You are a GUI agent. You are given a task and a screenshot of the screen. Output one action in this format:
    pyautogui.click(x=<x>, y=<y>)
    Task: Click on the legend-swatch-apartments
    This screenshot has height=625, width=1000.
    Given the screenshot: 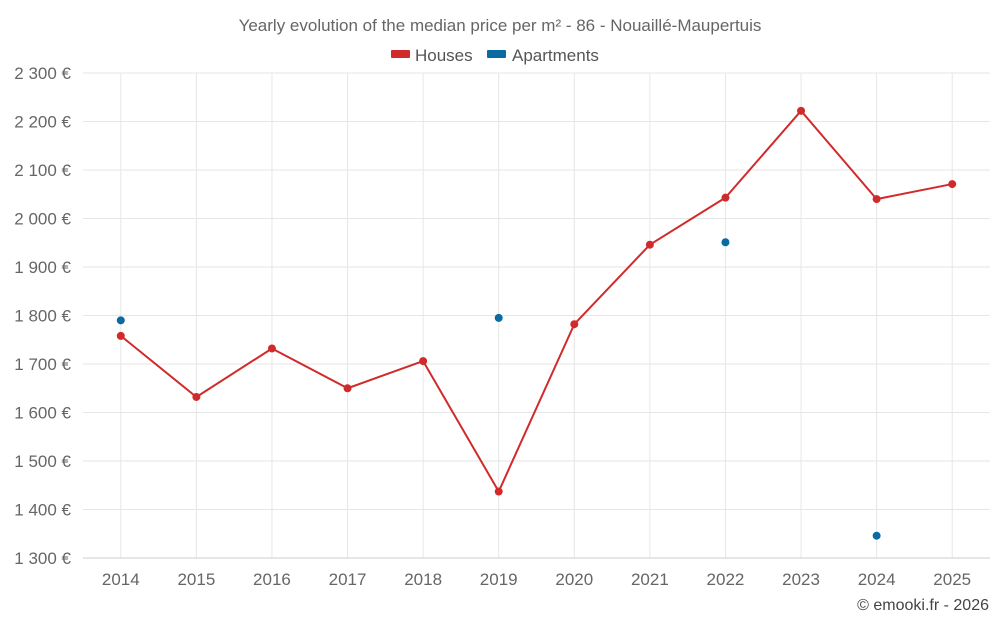 What is the action you would take?
    pyautogui.click(x=496, y=54)
    